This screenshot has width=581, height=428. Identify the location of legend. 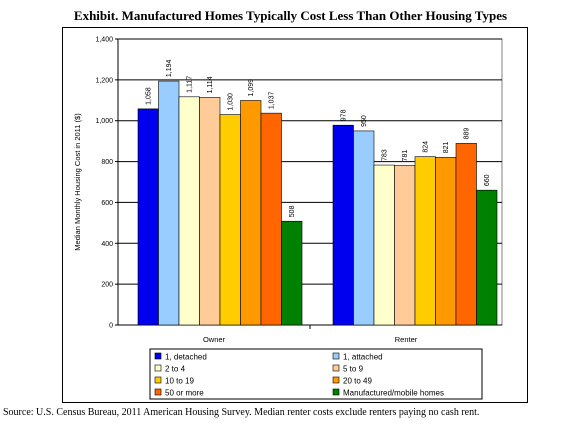
(316, 374).